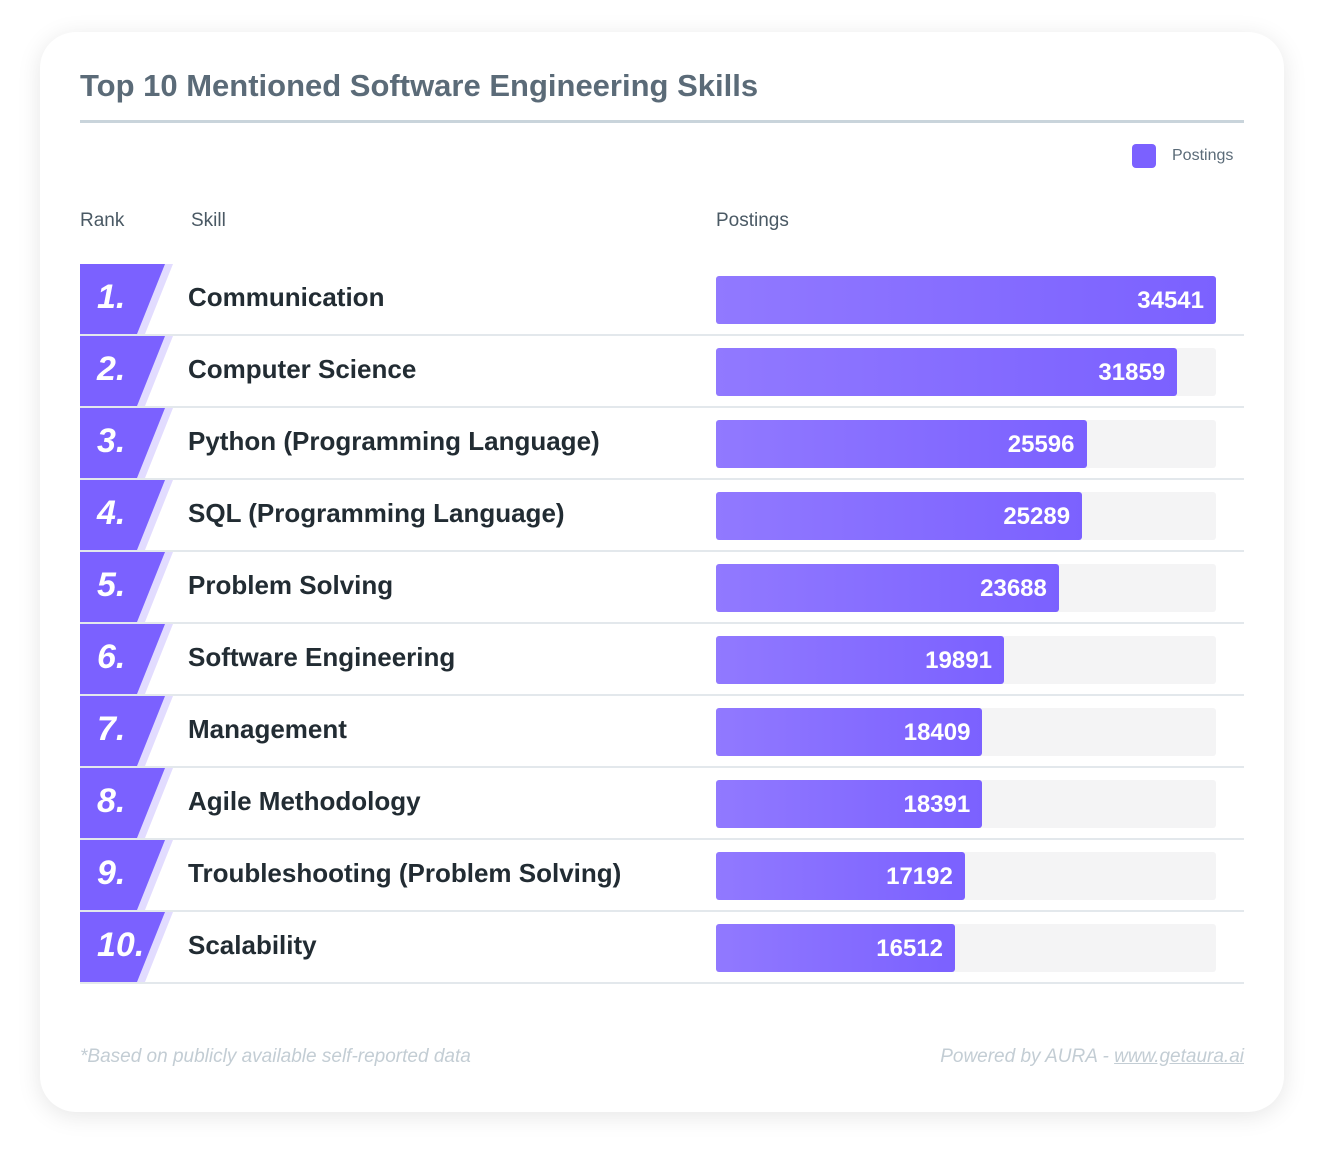 The image size is (1324, 1160). What do you see at coordinates (405, 873) in the screenshot?
I see `skill-label: Troubleshooting (Problem Solving)` at bounding box center [405, 873].